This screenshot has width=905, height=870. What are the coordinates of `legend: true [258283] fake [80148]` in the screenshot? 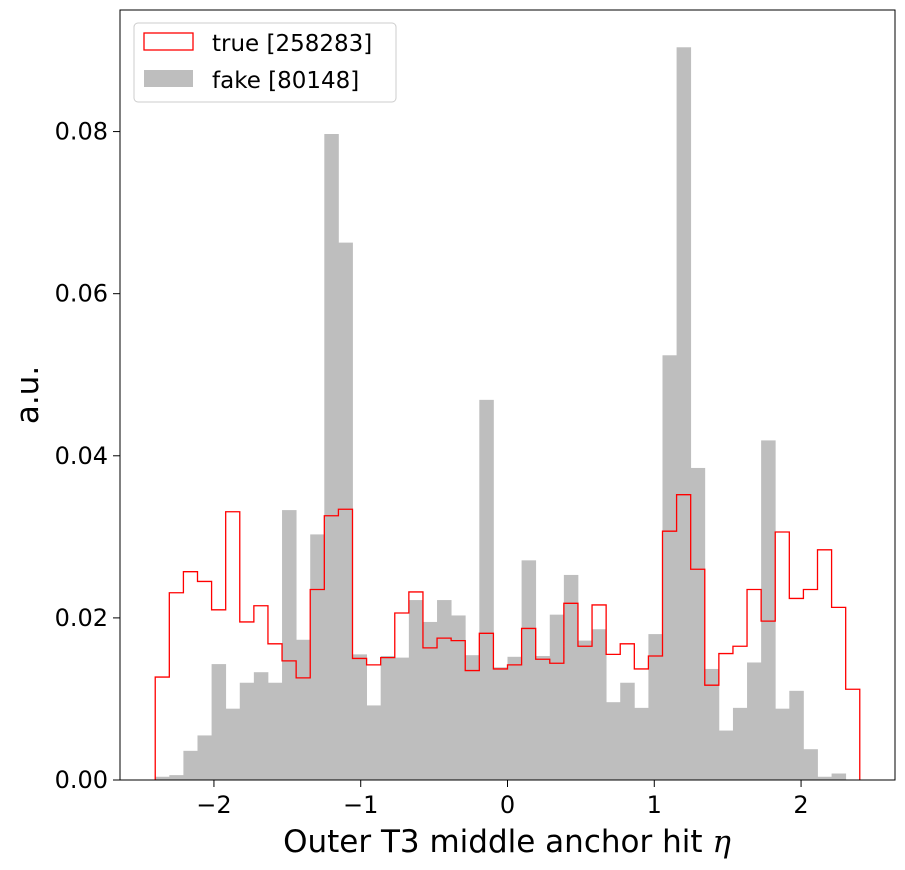 It's located at (265, 62).